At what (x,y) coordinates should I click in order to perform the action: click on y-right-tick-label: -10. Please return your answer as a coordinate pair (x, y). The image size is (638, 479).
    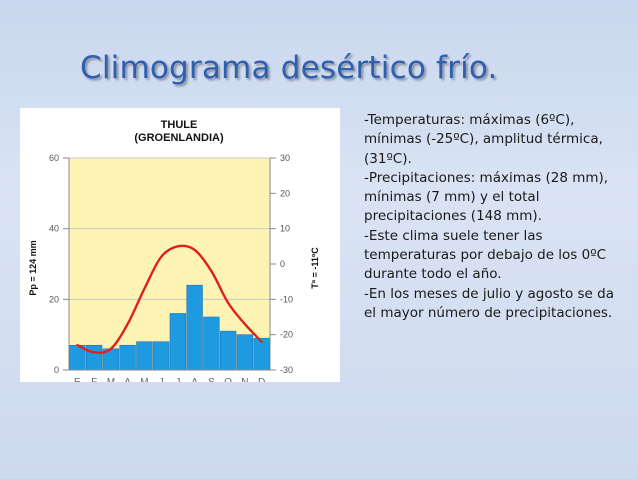
    Looking at the image, I should click on (286, 299).